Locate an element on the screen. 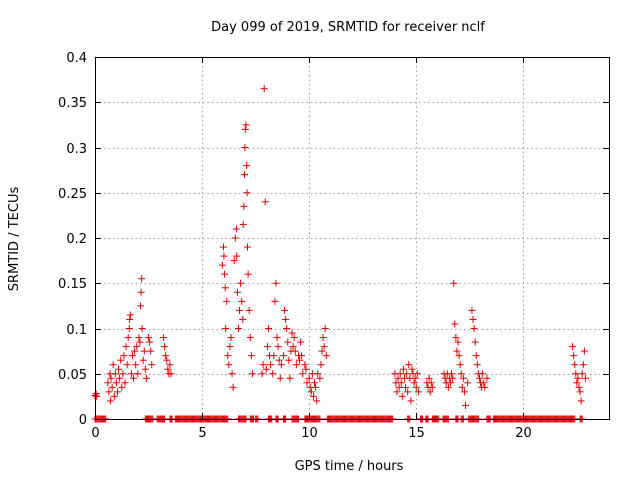  x-tick-label: 0 is located at coordinates (95, 433).